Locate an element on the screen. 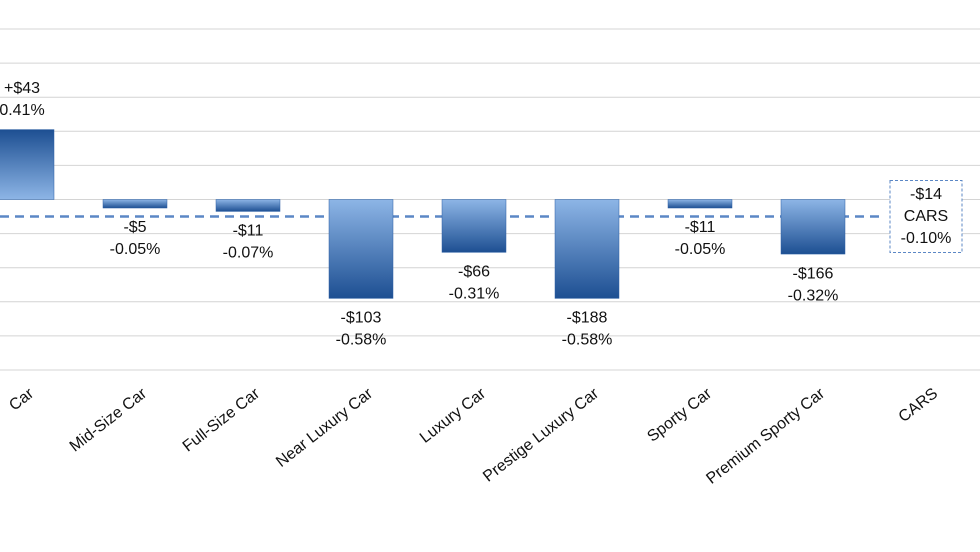 This screenshot has width=980, height=552. dollar-label: -$66 is located at coordinates (474, 272).